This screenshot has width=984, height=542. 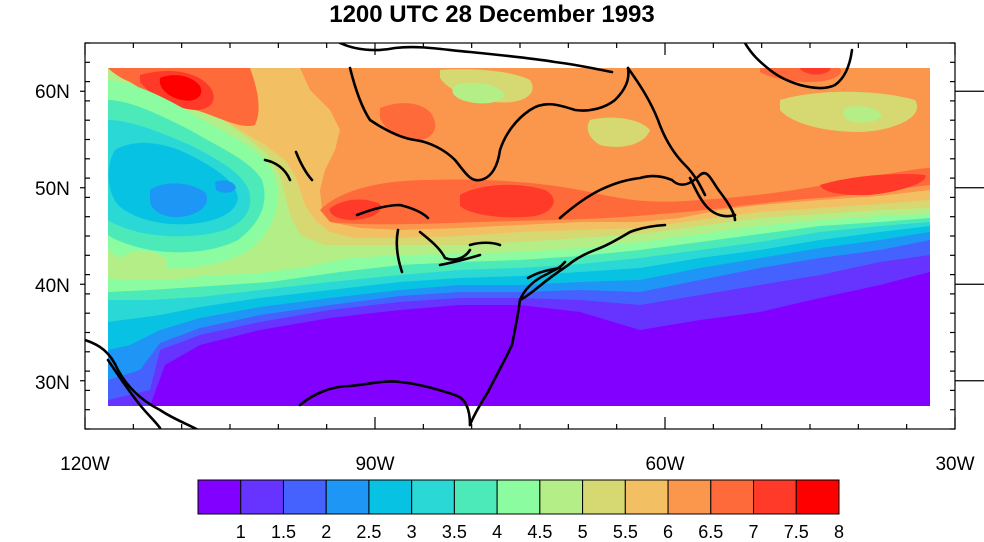 What do you see at coordinates (241, 532) in the screenshot?
I see `colorbar-label: 1` at bounding box center [241, 532].